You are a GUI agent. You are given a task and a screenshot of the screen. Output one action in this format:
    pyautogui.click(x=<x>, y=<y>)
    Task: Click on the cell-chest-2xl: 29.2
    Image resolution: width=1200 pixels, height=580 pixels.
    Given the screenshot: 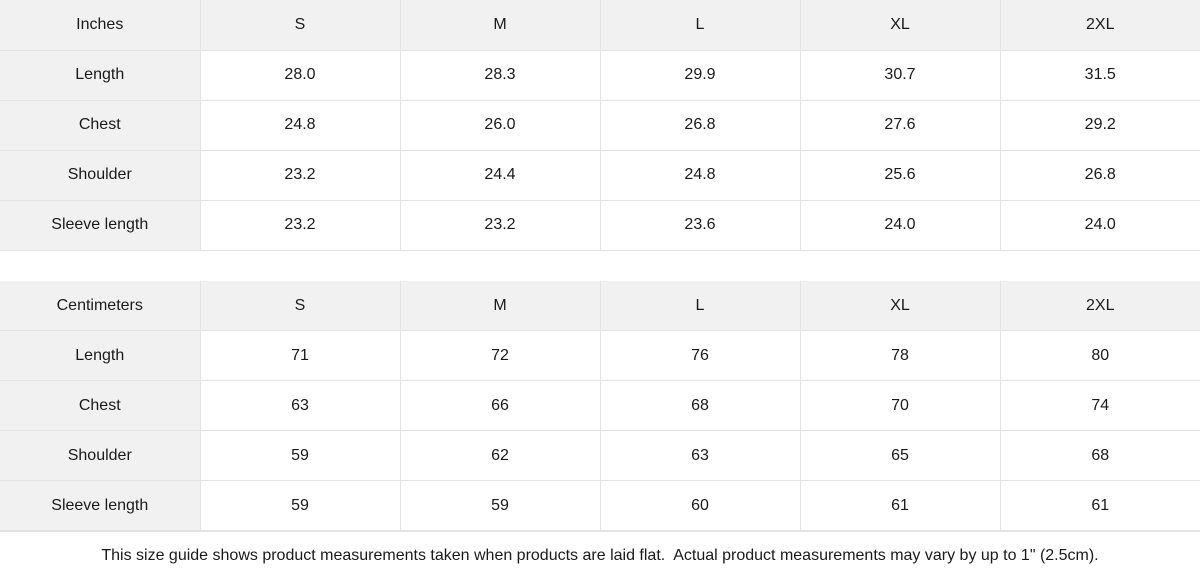 What is the action you would take?
    pyautogui.click(x=1099, y=125)
    